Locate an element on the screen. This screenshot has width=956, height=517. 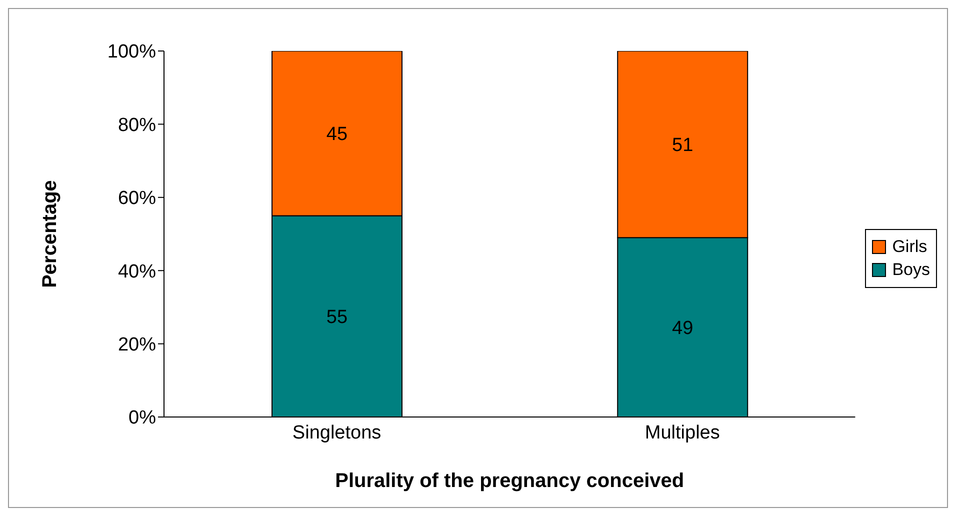
legend-label: Boys is located at coordinates (911, 270).